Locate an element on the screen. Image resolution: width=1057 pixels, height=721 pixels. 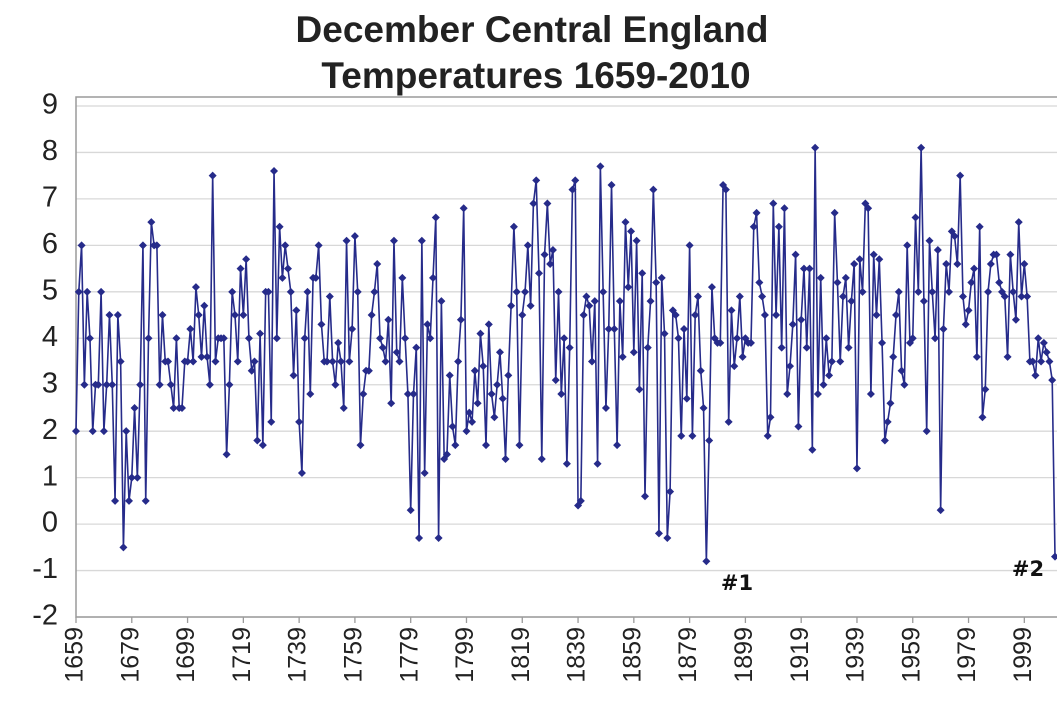
annotation: #2 is located at coordinates (1028, 569).